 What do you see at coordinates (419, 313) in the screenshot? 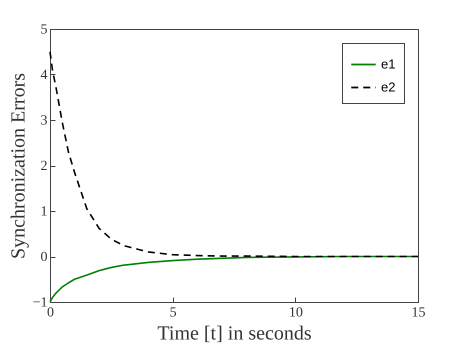
I see `x-tick-label: 15` at bounding box center [419, 313].